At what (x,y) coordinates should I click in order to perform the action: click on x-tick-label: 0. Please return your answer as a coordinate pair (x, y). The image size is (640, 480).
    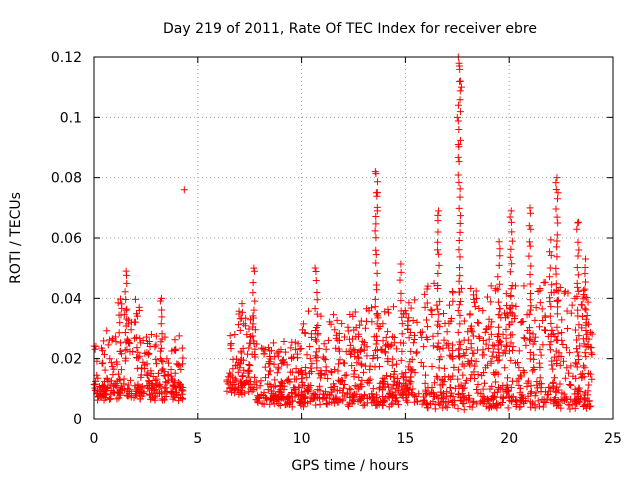
    Looking at the image, I should click on (94, 439).